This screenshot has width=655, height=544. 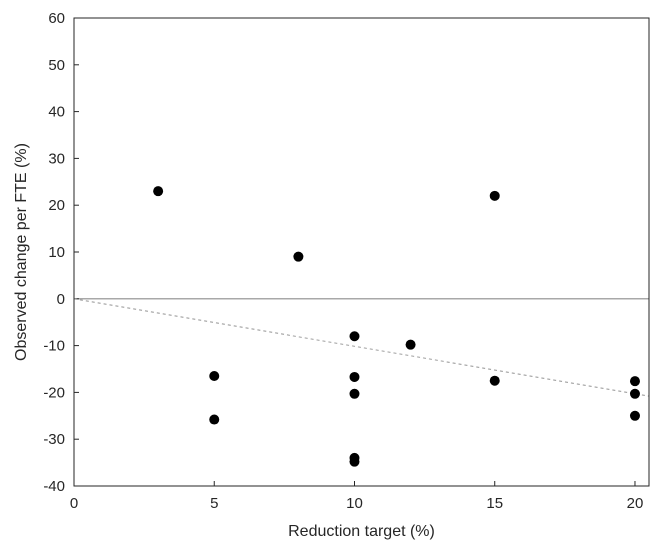 I want to click on y-tick-label: -30, so click(x=54, y=439).